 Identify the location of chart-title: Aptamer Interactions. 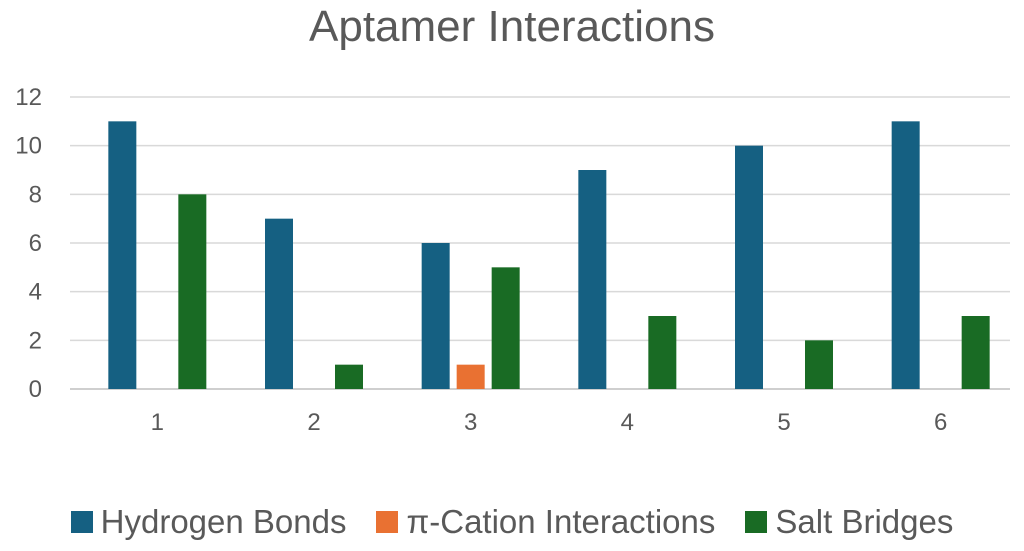
(512, 26).